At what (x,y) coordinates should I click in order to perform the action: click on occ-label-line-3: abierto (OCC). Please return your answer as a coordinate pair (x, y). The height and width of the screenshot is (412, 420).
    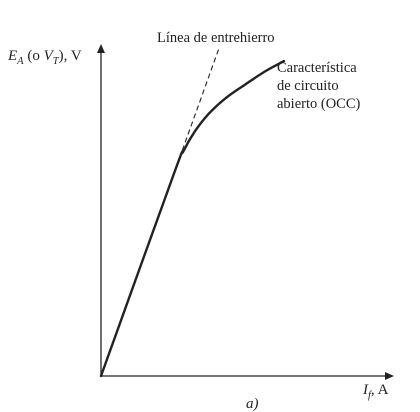
    Looking at the image, I should click on (319, 104).